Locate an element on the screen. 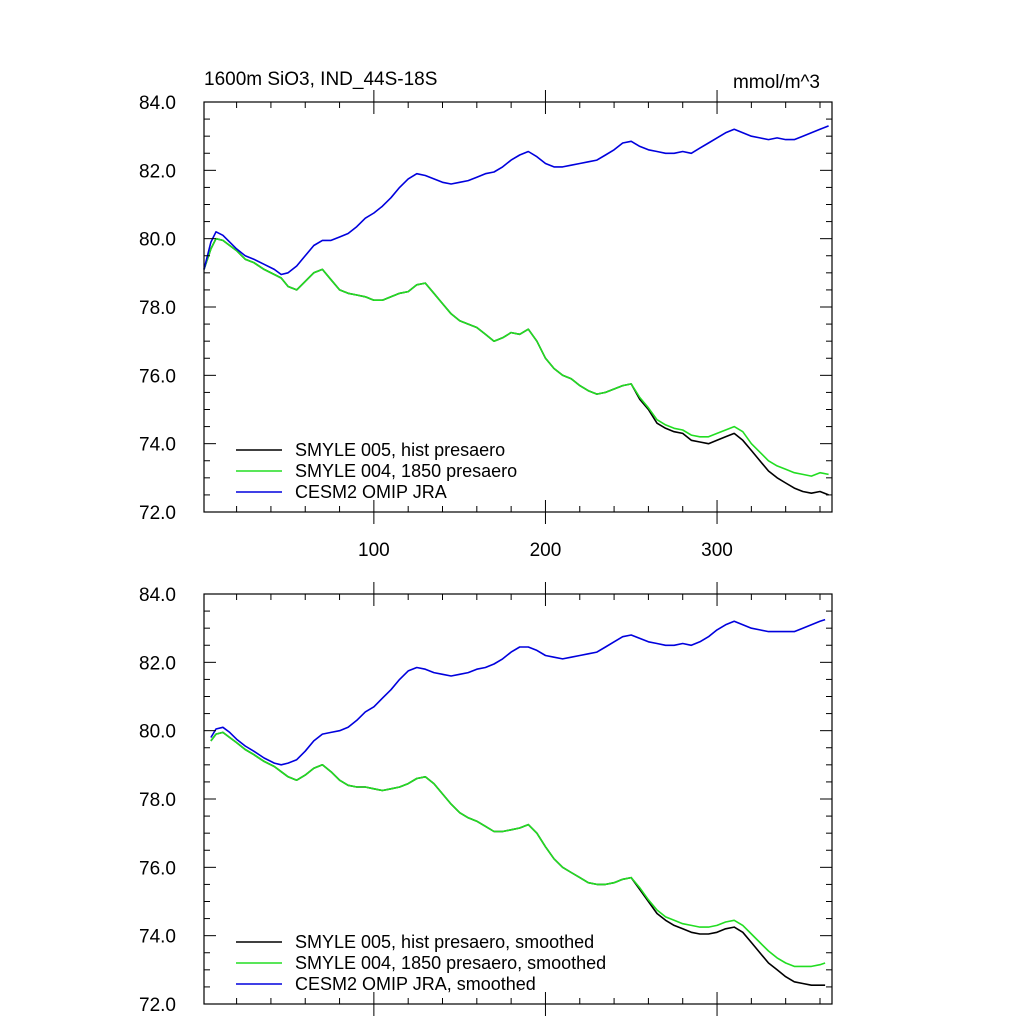 The width and height of the screenshot is (1024, 1024). x-tick-label: 100 is located at coordinates (374, 550).